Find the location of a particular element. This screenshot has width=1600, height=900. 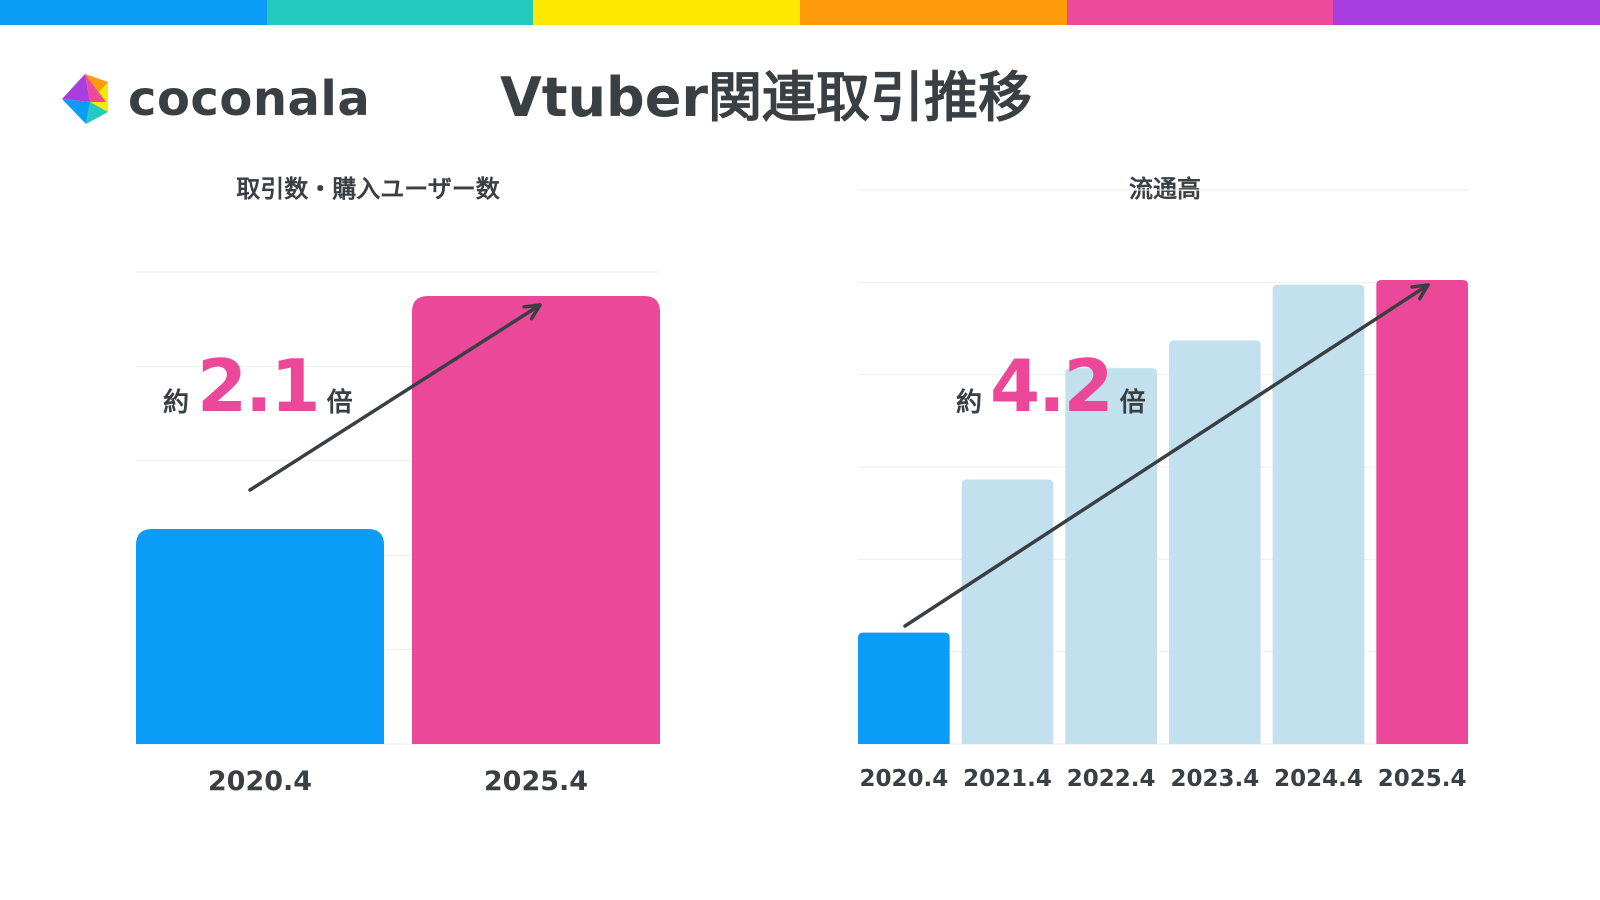

right-multiplier-prefix: 約 is located at coordinates (969, 403).